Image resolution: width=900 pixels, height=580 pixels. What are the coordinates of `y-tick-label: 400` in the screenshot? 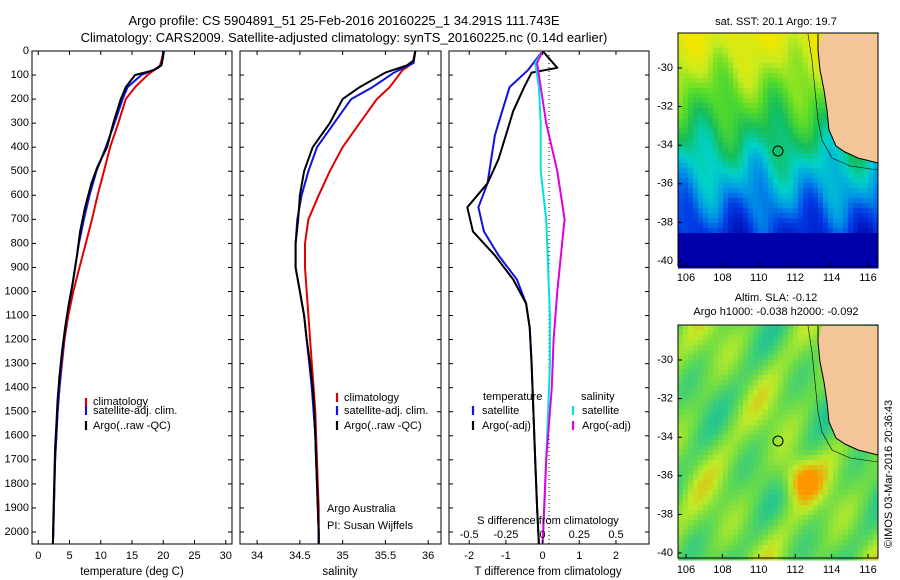 It's located at (20, 147).